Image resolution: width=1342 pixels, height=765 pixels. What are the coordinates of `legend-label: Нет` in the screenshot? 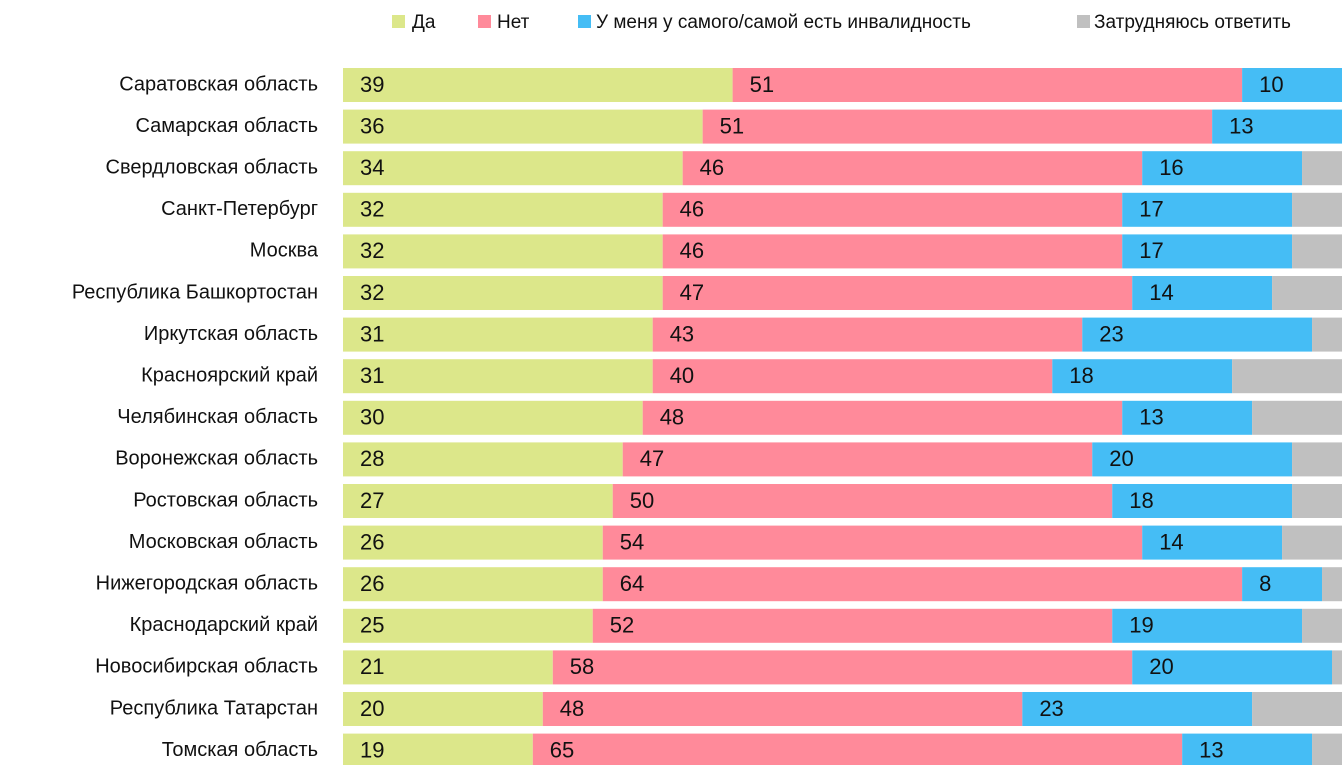 It's located at (513, 22).